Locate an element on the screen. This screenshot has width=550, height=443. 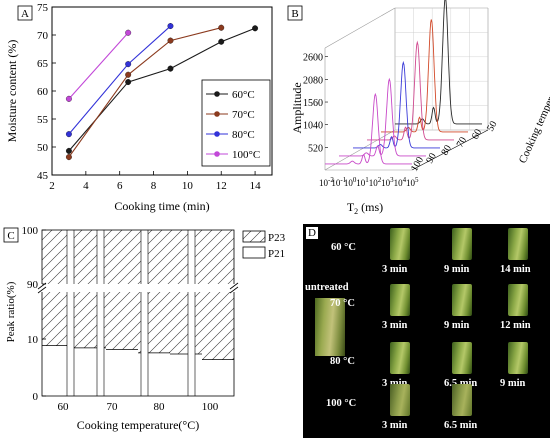
z-tick-label-b: 70 is located at coordinates (462, 142).